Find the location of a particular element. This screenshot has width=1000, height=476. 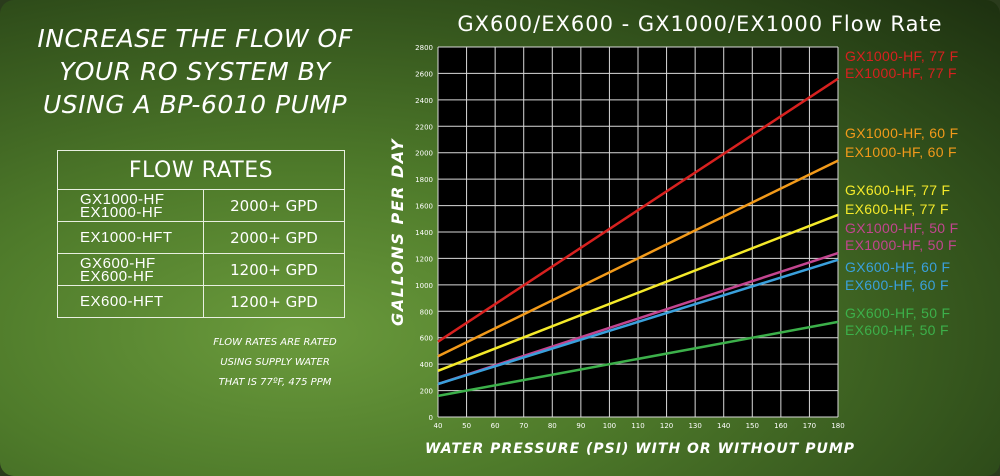

model-name: EX600-HF is located at coordinates (117, 276).